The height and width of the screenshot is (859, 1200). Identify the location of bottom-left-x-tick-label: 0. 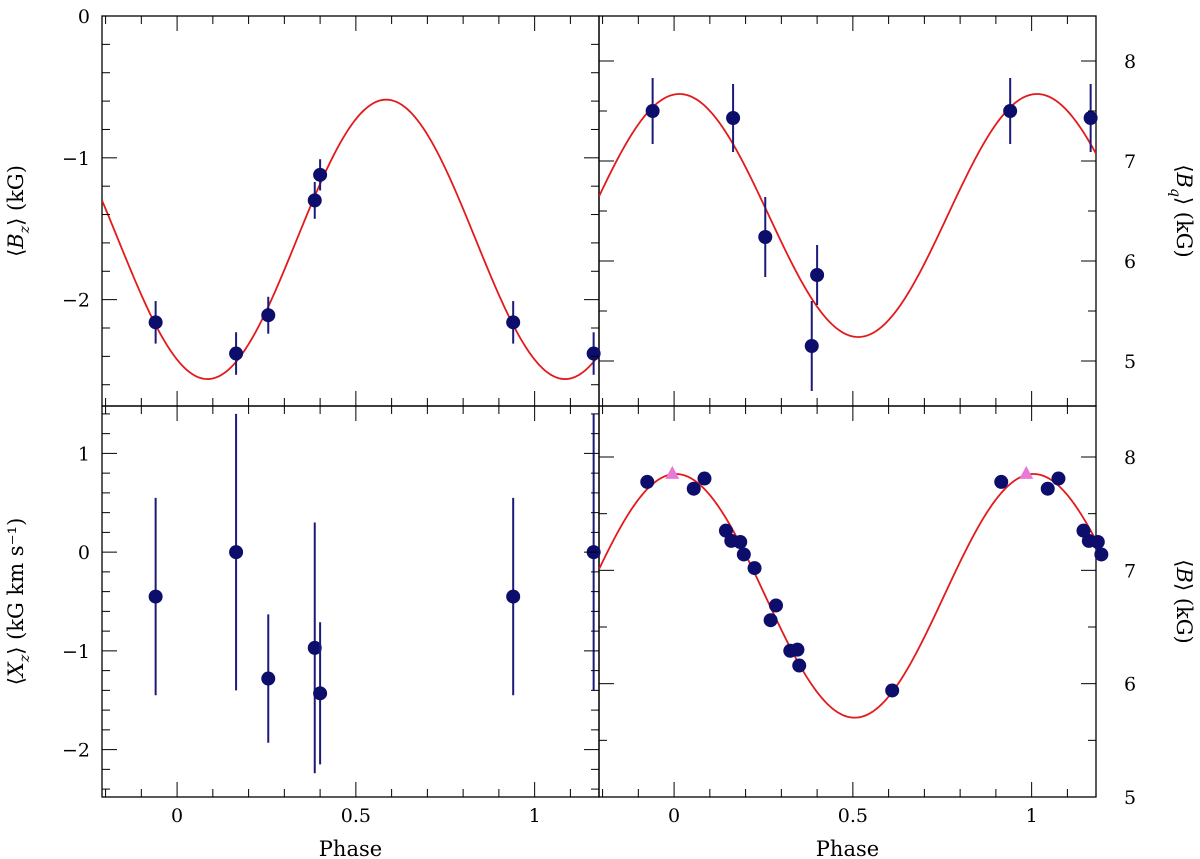
(177, 816).